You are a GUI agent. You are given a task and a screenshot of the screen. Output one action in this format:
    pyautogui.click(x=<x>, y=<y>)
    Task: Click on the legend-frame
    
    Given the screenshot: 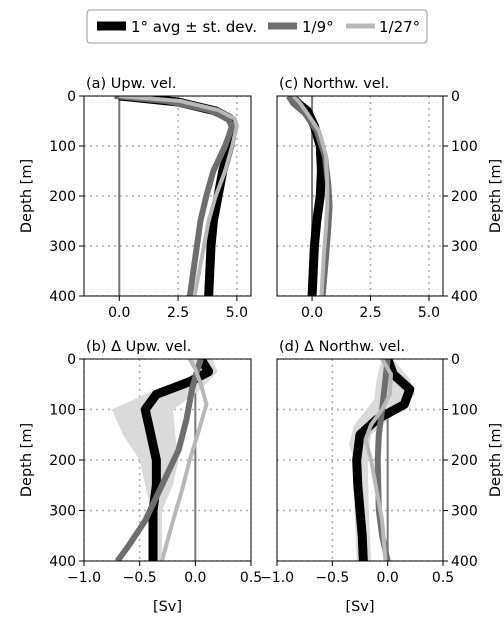 What is the action you would take?
    pyautogui.click(x=257, y=26)
    